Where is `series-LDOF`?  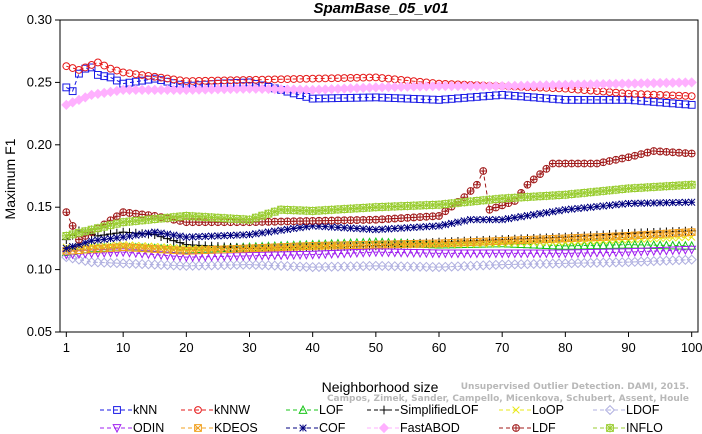
series-LDOF is located at coordinates (379, 262).